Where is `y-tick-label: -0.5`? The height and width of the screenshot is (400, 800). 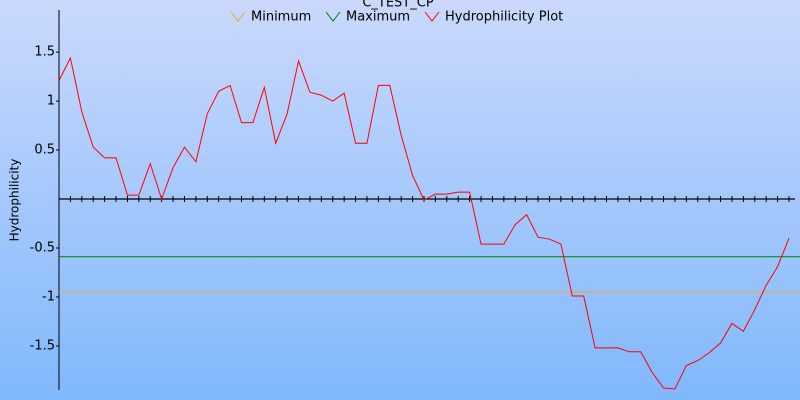
y-tick-label: -0.5 is located at coordinates (42, 247).